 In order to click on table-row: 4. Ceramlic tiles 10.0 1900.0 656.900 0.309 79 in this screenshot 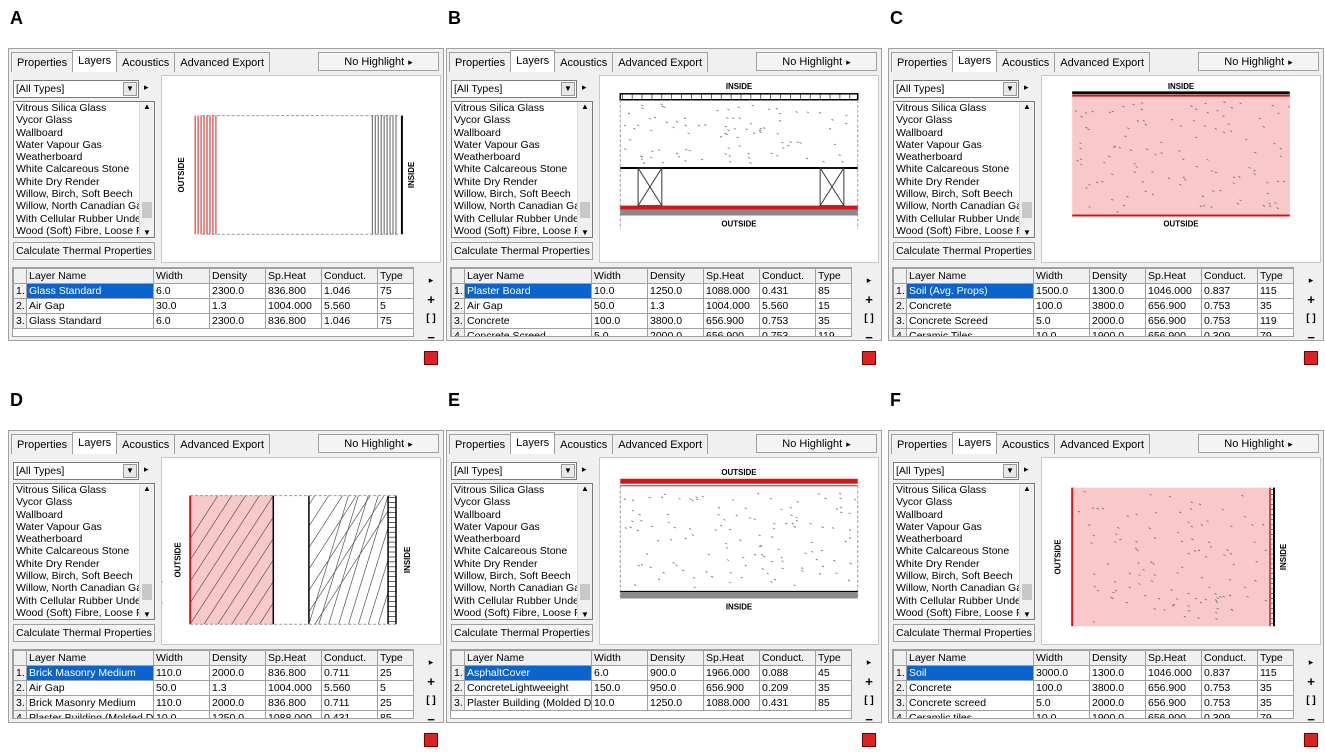, I will do `click(1093, 714)`.